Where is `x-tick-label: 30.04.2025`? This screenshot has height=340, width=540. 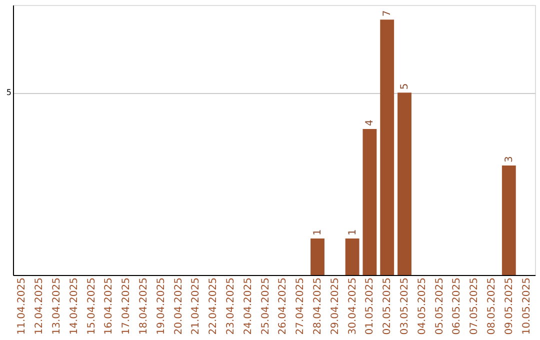
x-tick-label: 30.04.2025 is located at coordinates (352, 306).